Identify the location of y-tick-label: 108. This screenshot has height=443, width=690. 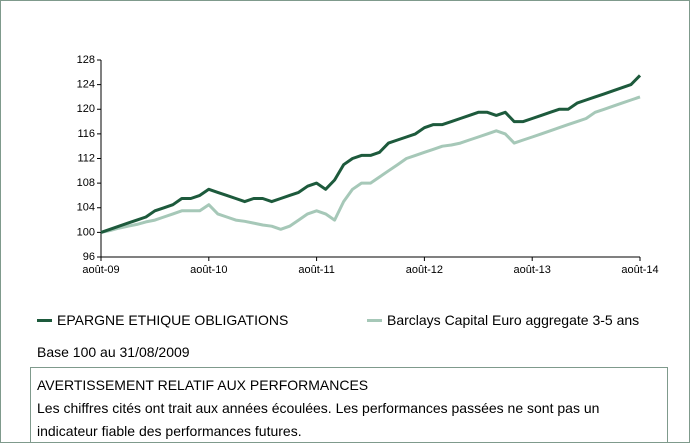
(86, 183).